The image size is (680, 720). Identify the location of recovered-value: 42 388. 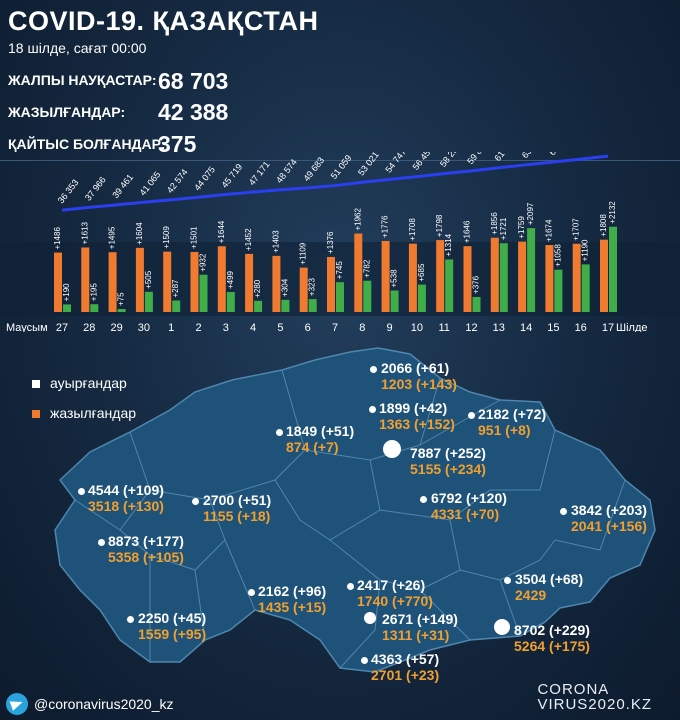
(193, 112).